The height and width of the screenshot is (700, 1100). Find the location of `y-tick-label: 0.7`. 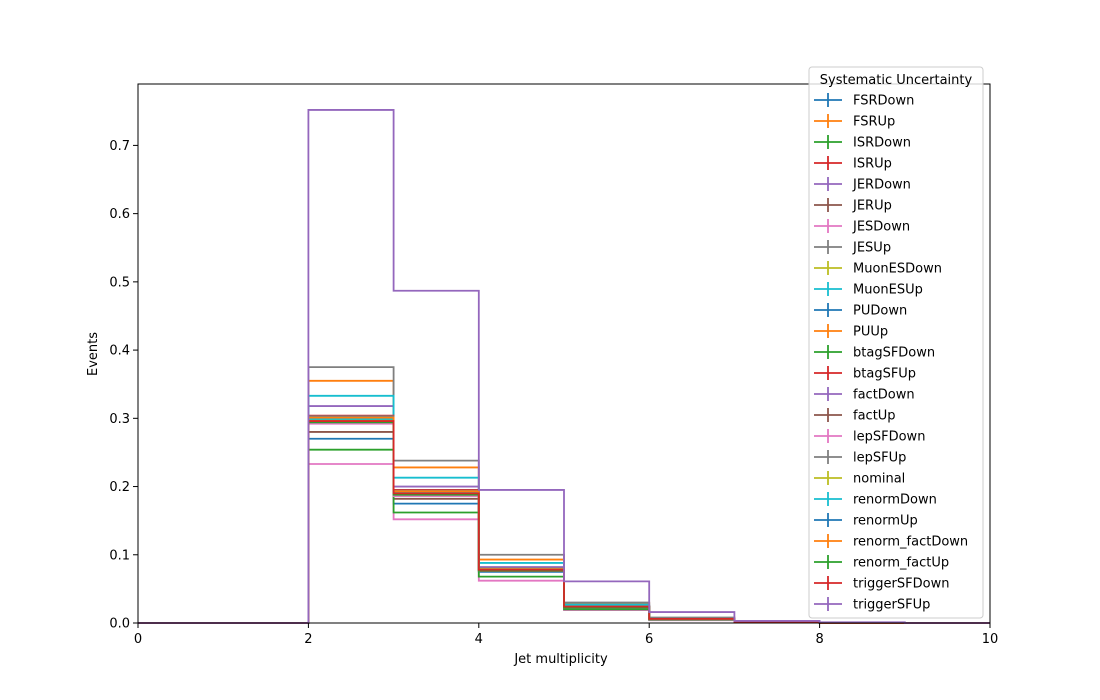

y-tick-label: 0.7 is located at coordinates (119, 146).